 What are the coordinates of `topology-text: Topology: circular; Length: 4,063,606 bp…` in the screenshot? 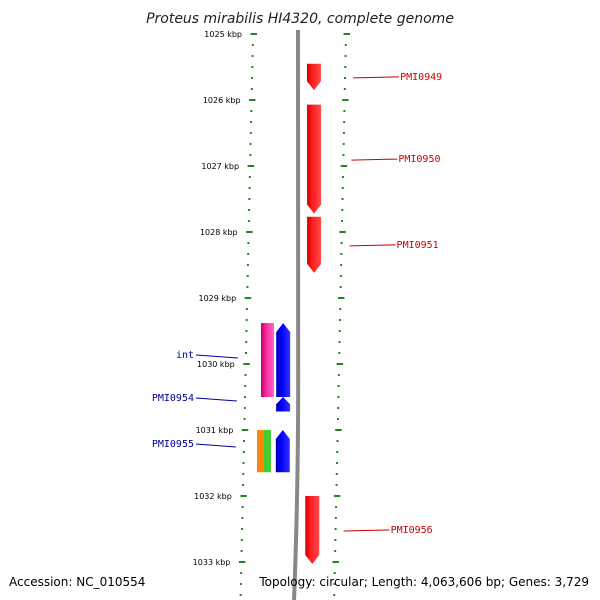 It's located at (423, 582).